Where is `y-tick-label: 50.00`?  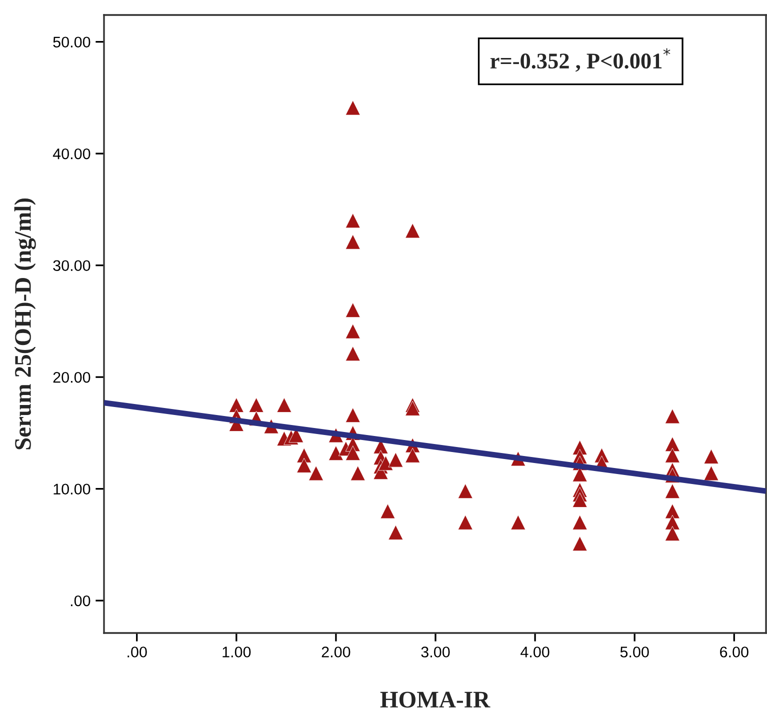
y-tick-label: 50.00 is located at coordinates (71, 42).